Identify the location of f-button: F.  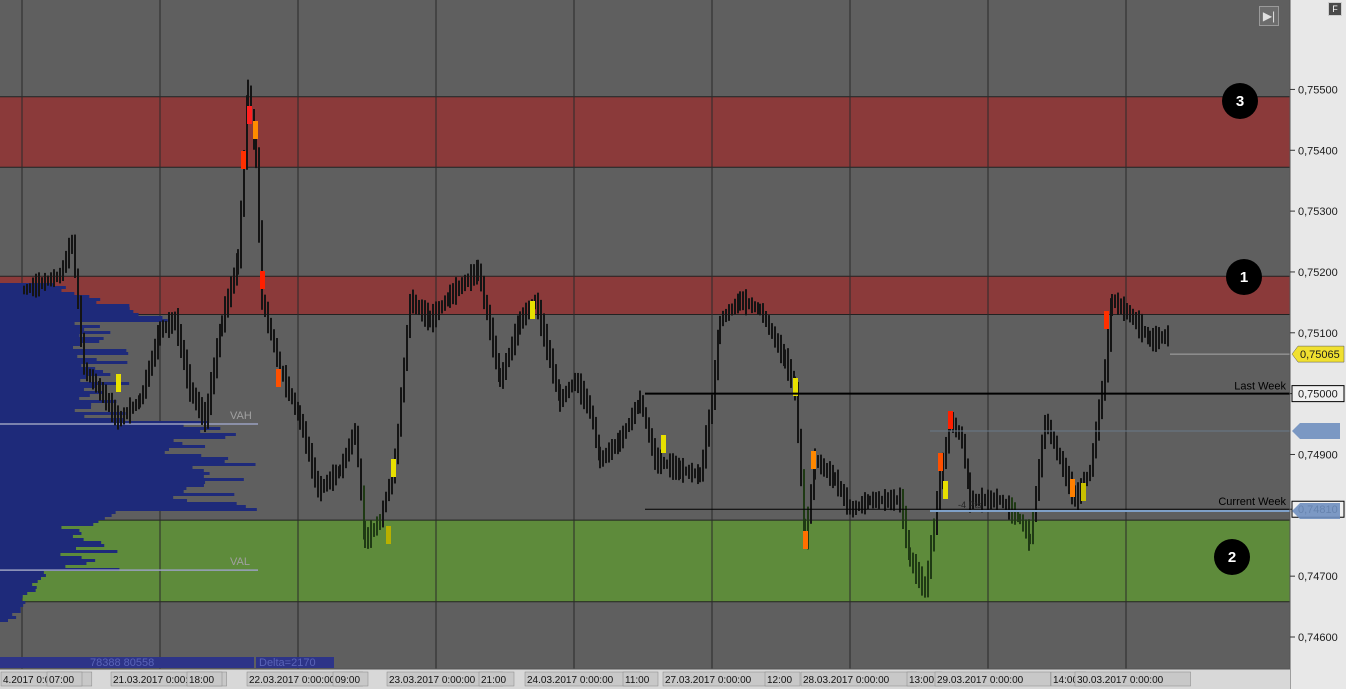
(1335, 9).